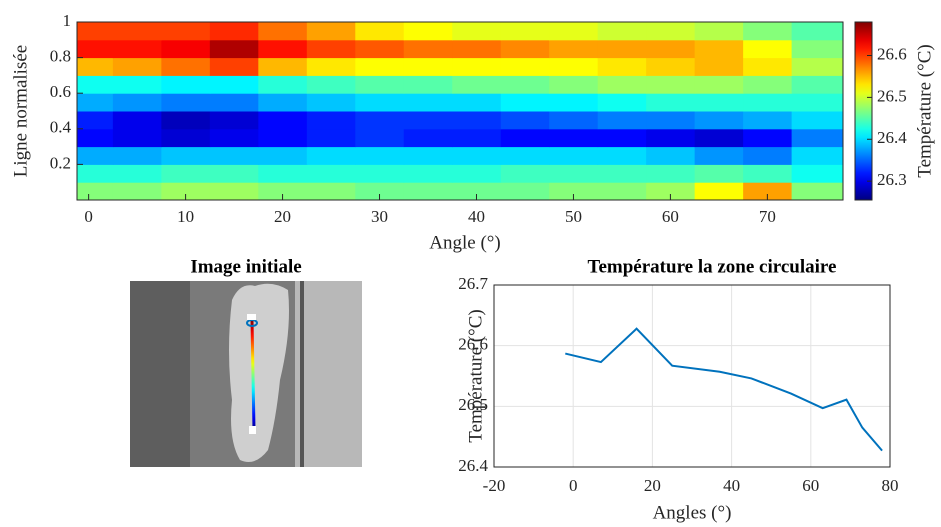 This screenshot has width=941, height=527. Describe the element at coordinates (652, 485) in the screenshot. I see `x-tick-label: 20` at that location.